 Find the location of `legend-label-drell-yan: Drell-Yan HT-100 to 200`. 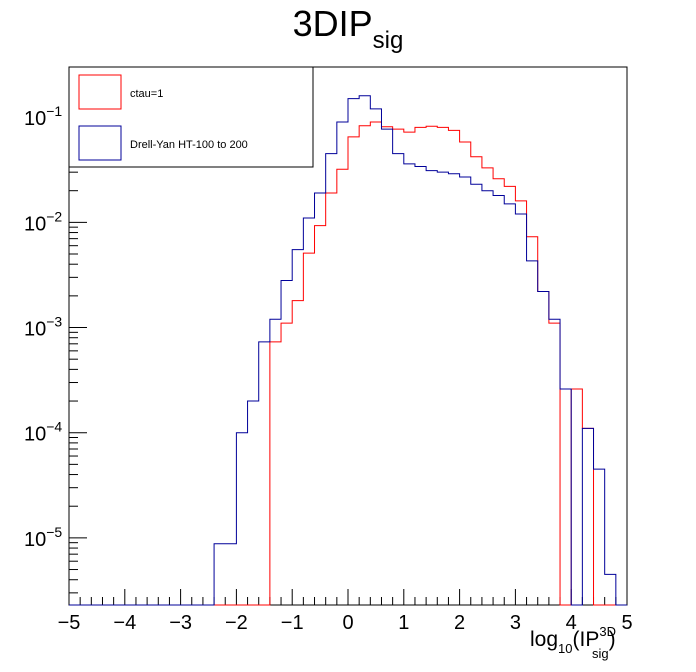

legend-label-drell-yan: Drell-Yan HT-100 to 200 is located at coordinates (189, 145).